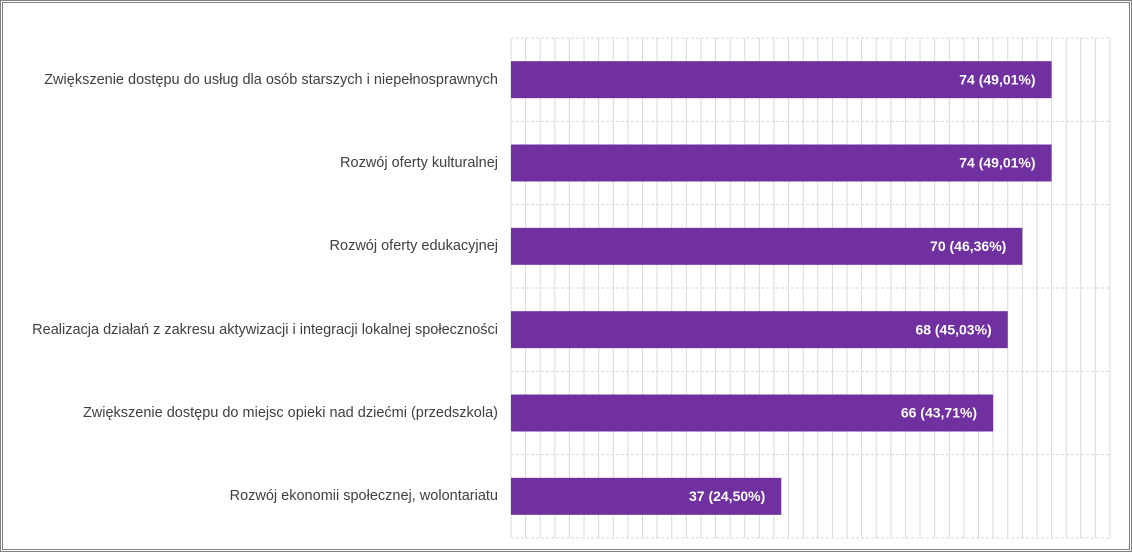  What do you see at coordinates (419, 163) in the screenshot?
I see `category-label: Rozwój oferty kulturalnej` at bounding box center [419, 163].